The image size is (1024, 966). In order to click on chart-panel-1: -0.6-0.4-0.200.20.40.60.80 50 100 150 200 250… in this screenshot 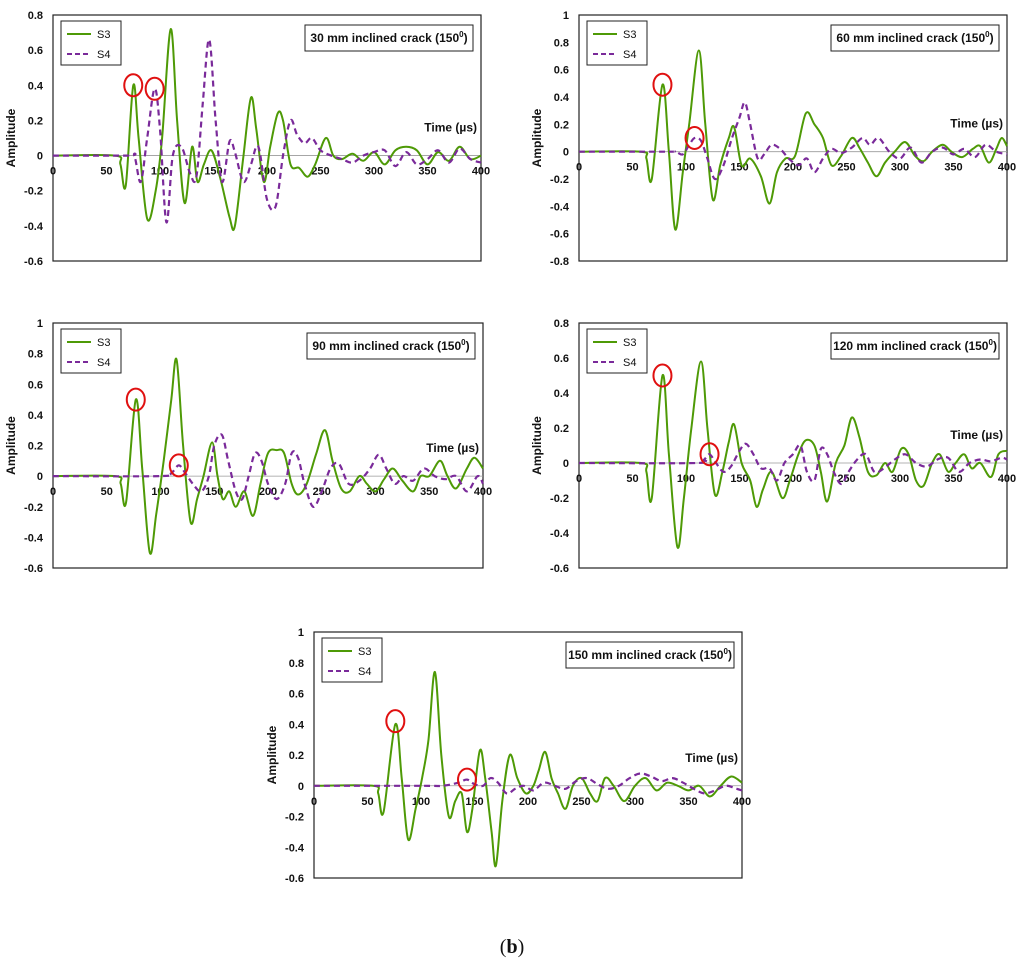, I will do `click(247, 139)`.